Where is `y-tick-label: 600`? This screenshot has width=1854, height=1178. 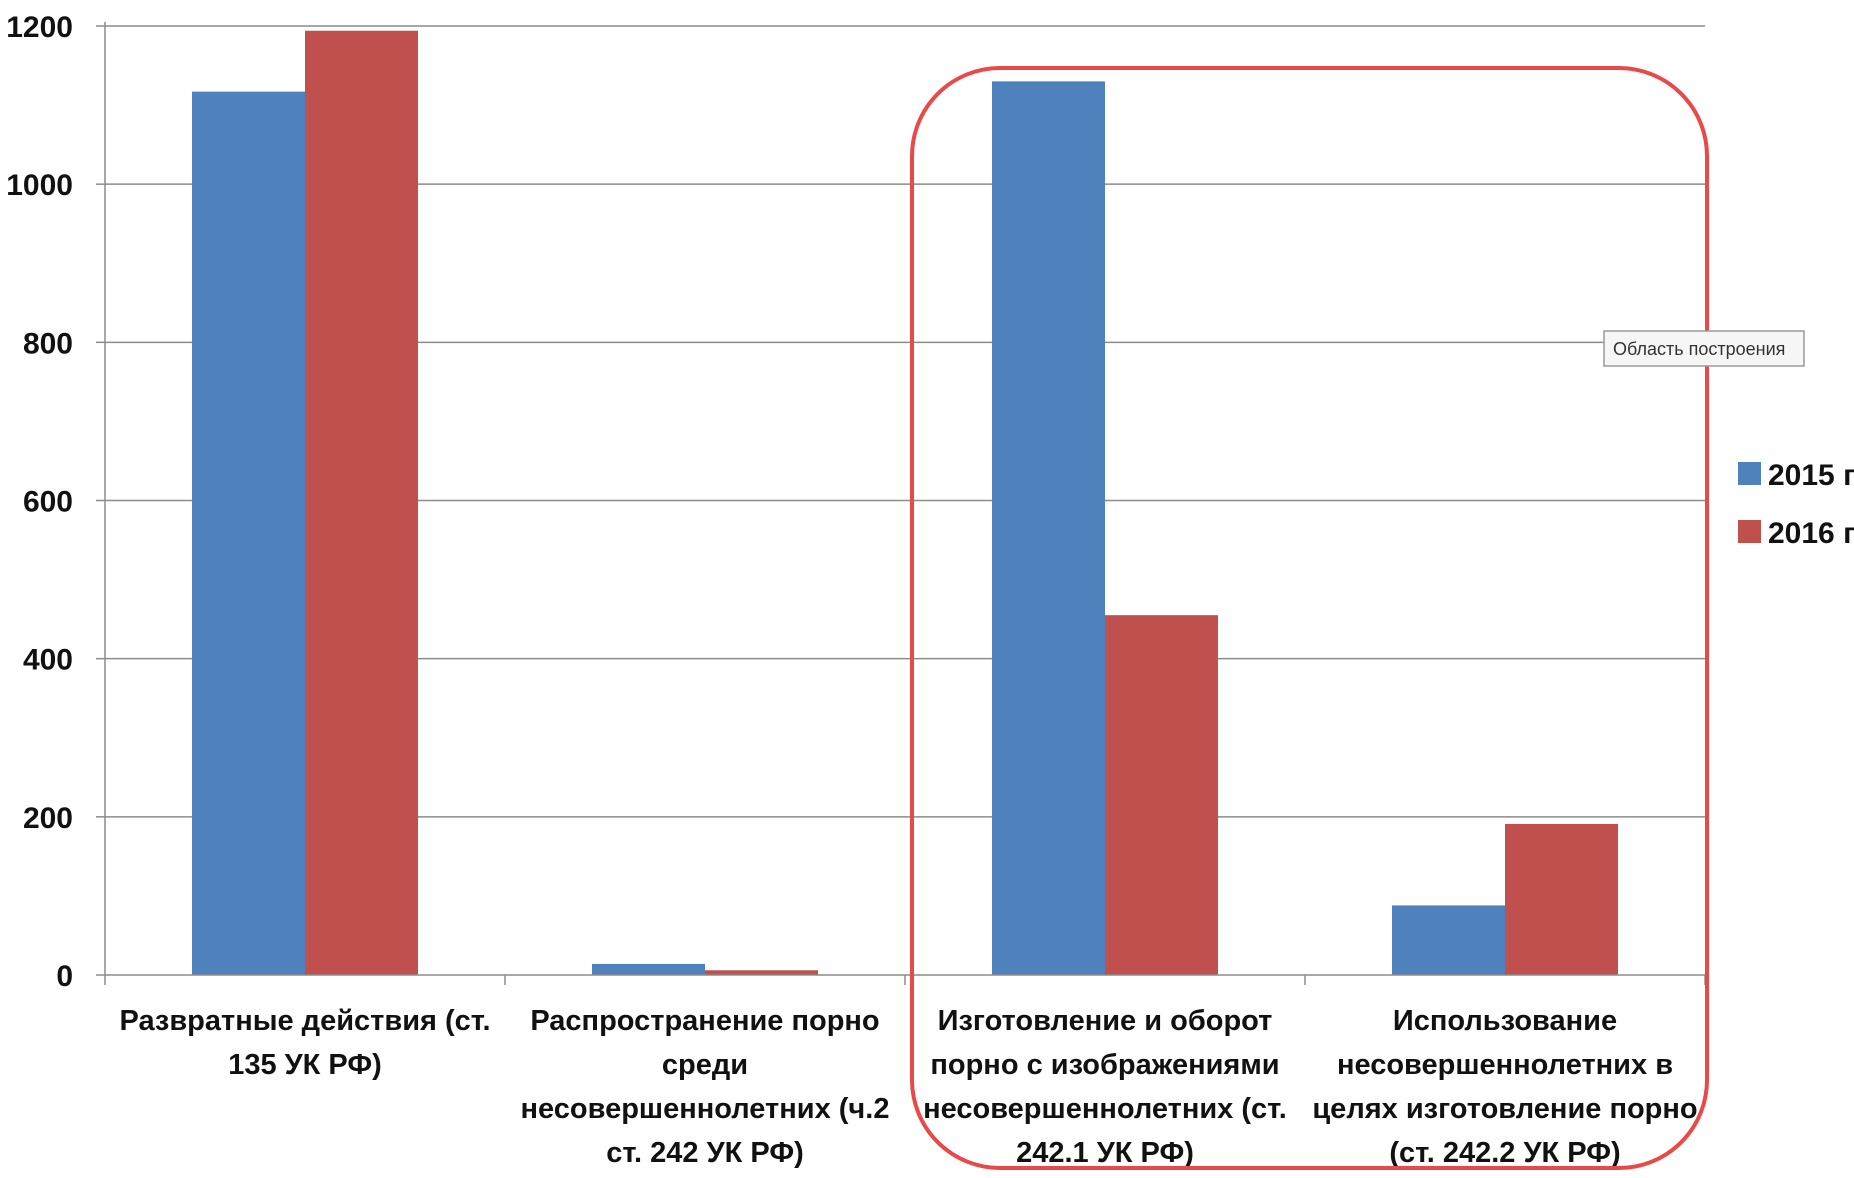
y-tick-label: 600 is located at coordinates (48, 502).